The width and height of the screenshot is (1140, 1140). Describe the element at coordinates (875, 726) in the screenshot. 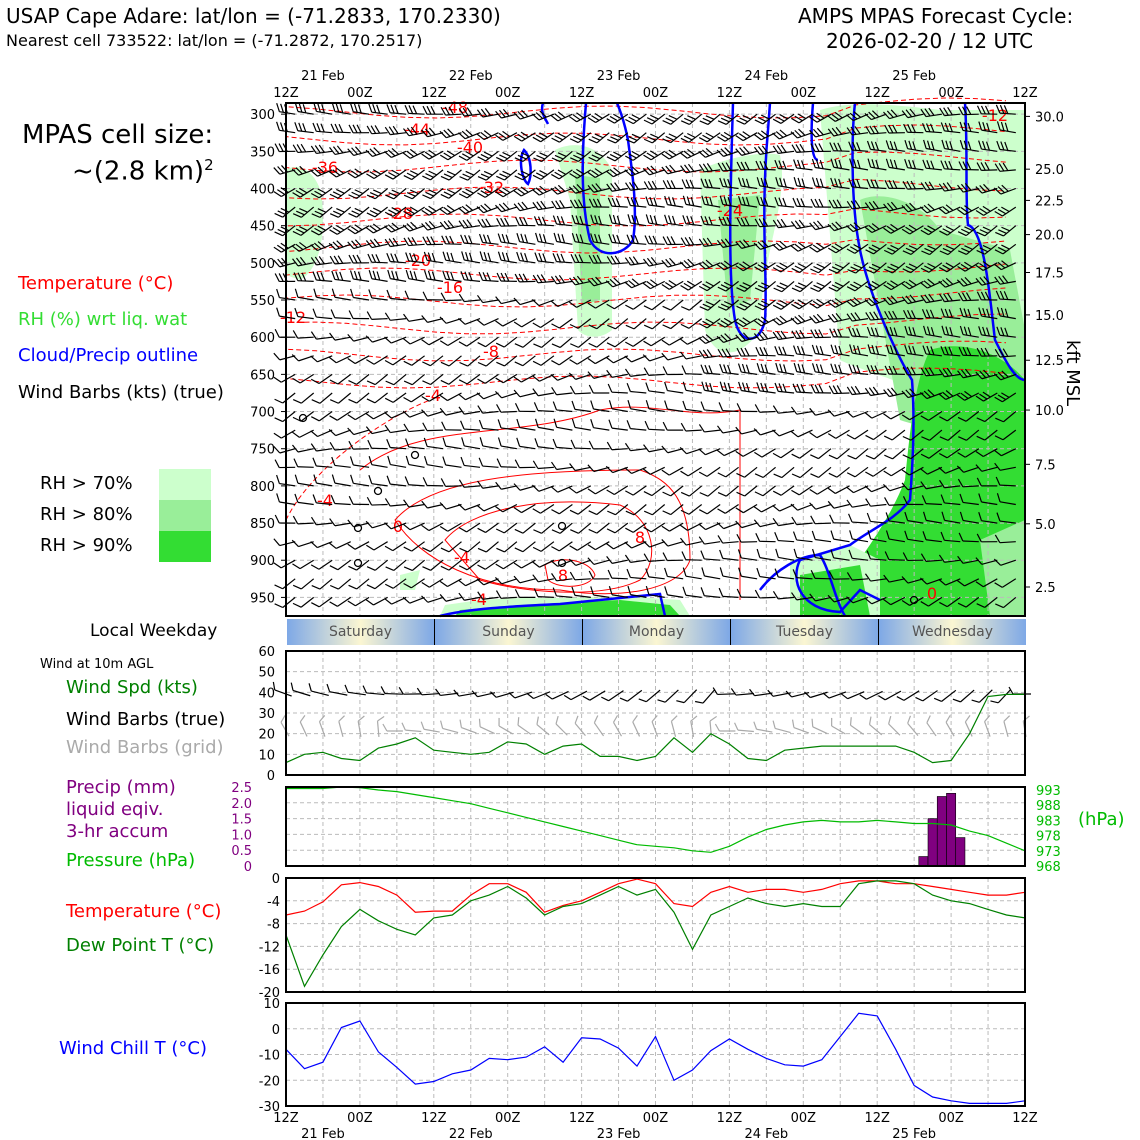

I see `surface-wind-barb-grid` at that location.